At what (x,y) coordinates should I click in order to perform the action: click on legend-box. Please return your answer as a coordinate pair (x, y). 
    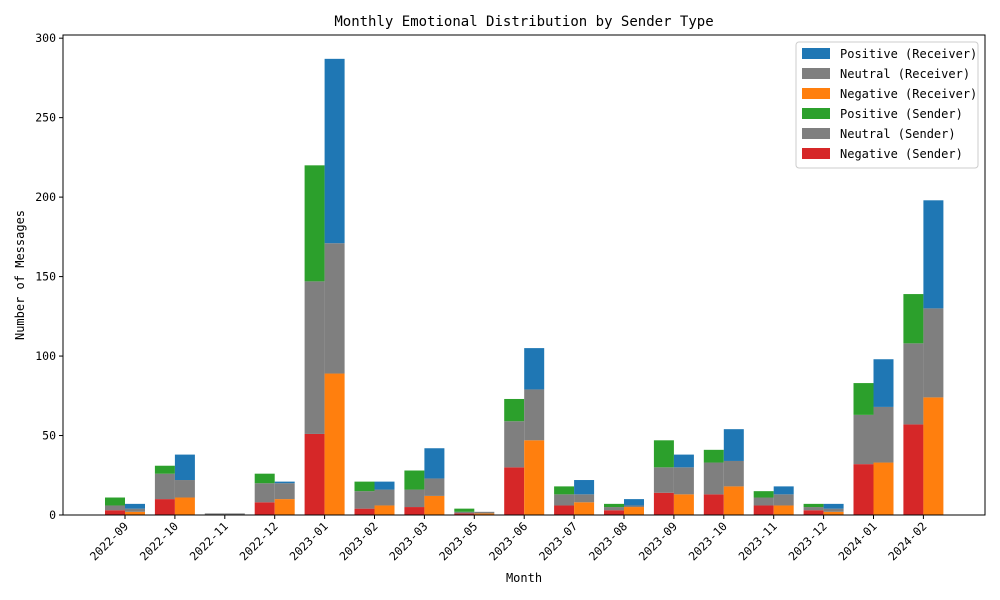
    Looking at the image, I should click on (887, 105).